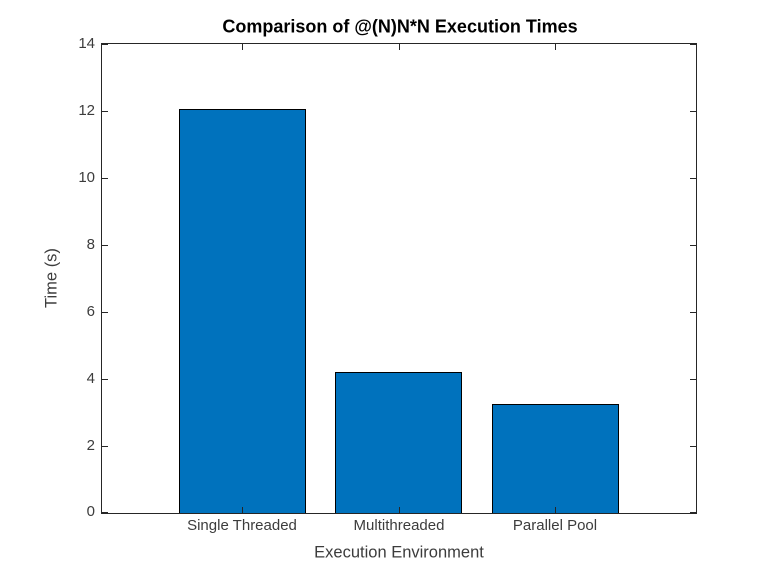 The height and width of the screenshot is (578, 770). What do you see at coordinates (86, 43) in the screenshot?
I see `y-tick-label: 14` at bounding box center [86, 43].